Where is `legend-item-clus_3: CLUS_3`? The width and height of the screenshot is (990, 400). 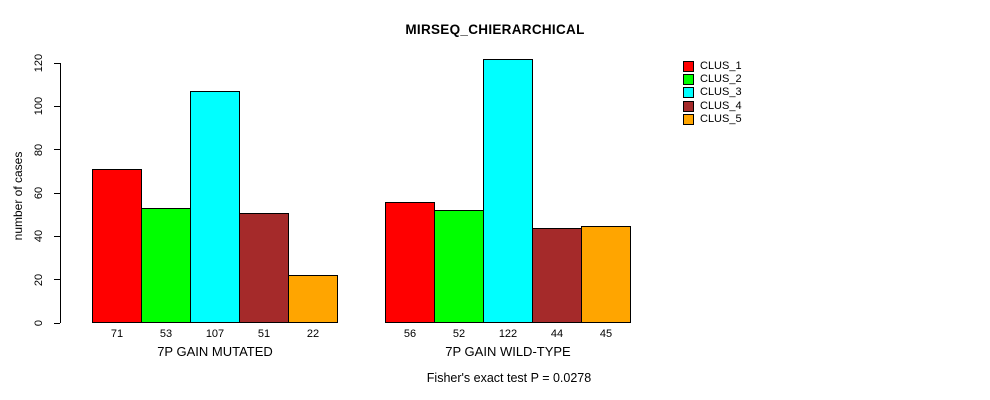 legend-item-clus_3: CLUS_3 is located at coordinates (712, 92).